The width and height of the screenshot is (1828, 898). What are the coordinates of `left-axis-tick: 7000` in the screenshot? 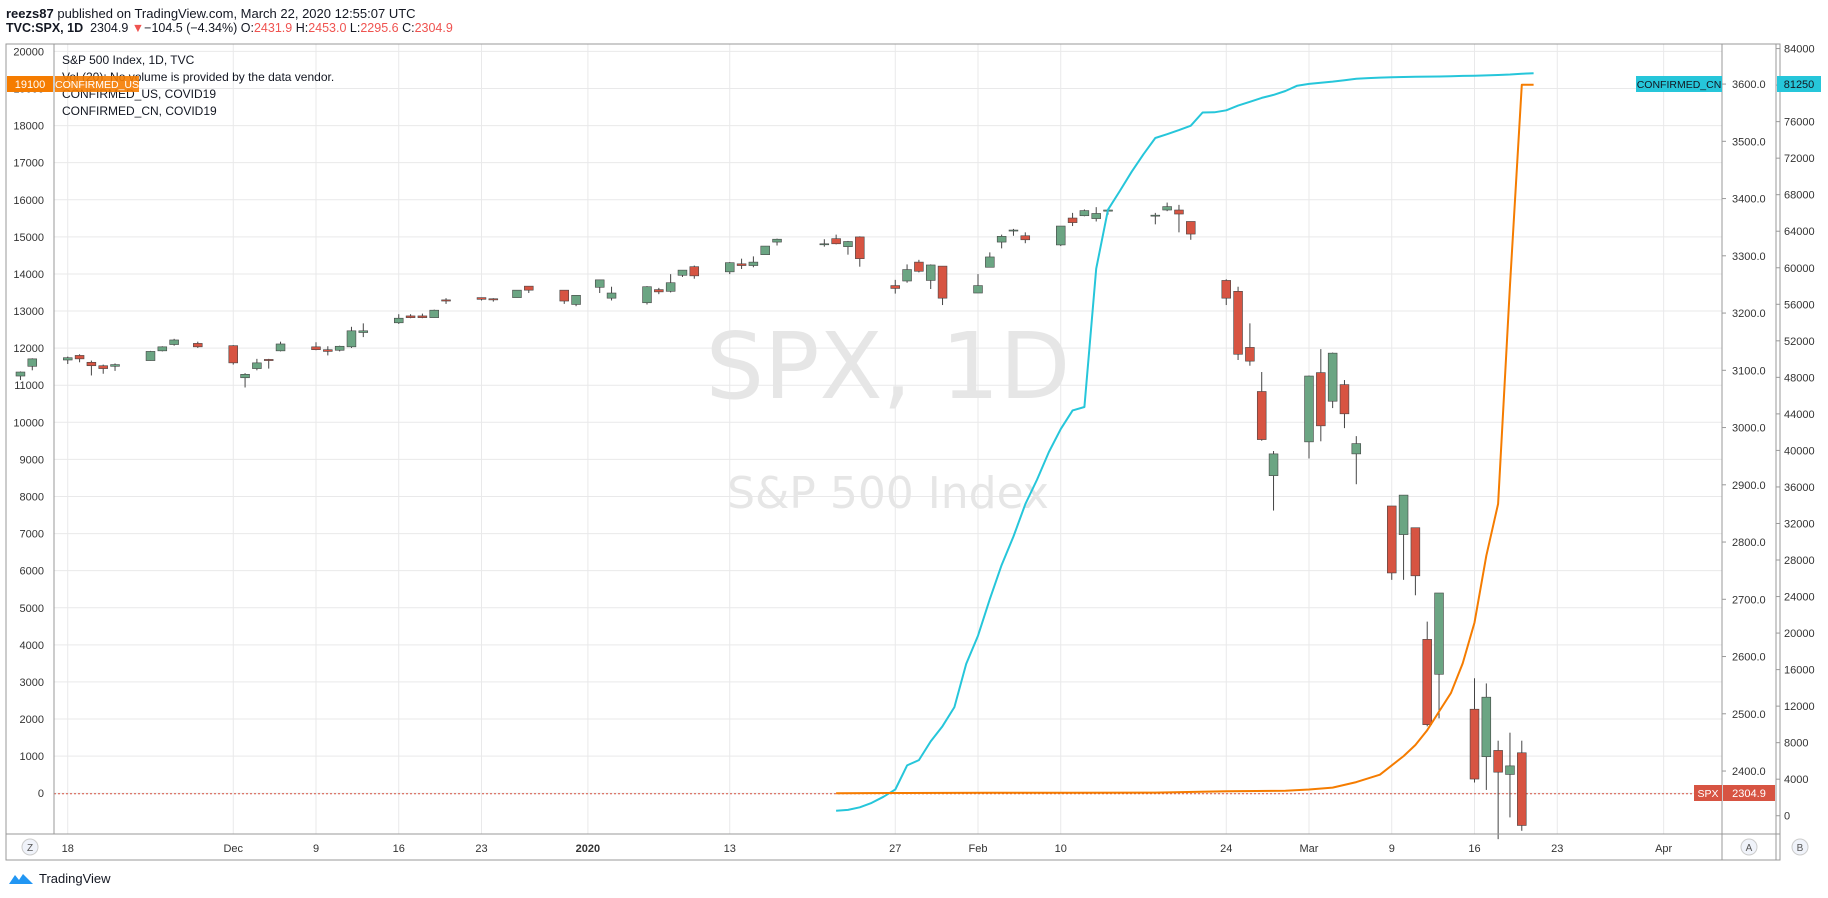 It's located at (32, 535).